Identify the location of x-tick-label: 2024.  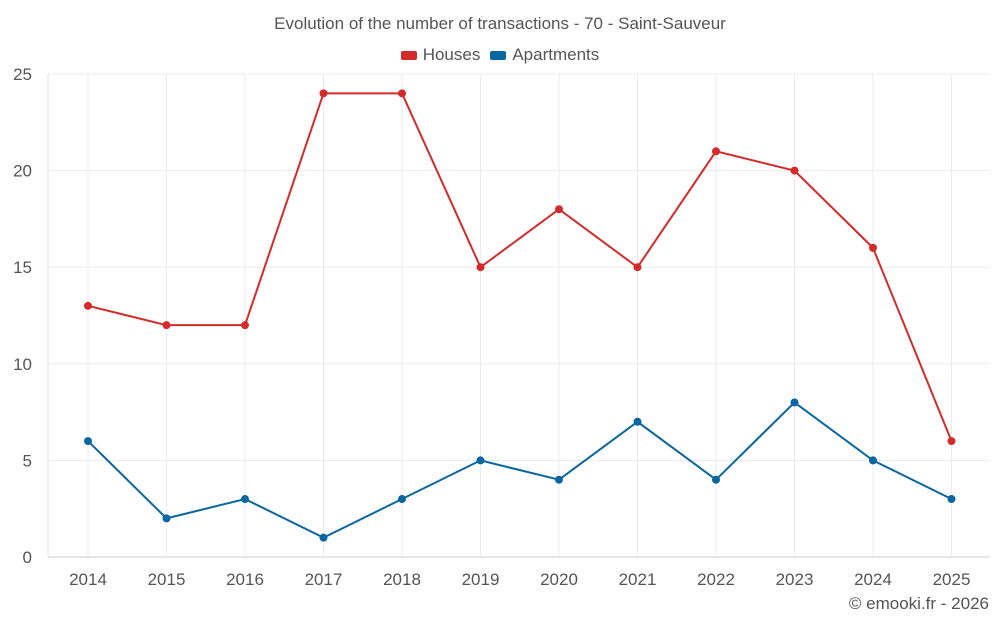
(873, 579).